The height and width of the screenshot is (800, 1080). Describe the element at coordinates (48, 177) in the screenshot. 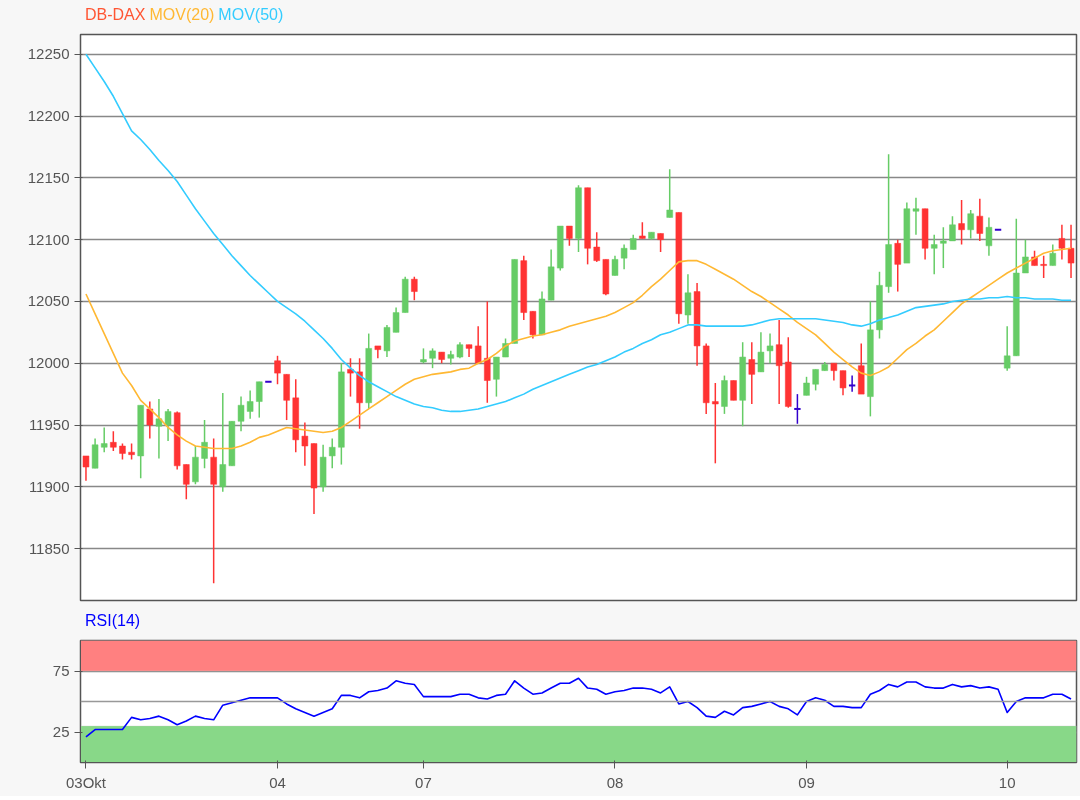

I see `y-tick-label: 12150` at that location.